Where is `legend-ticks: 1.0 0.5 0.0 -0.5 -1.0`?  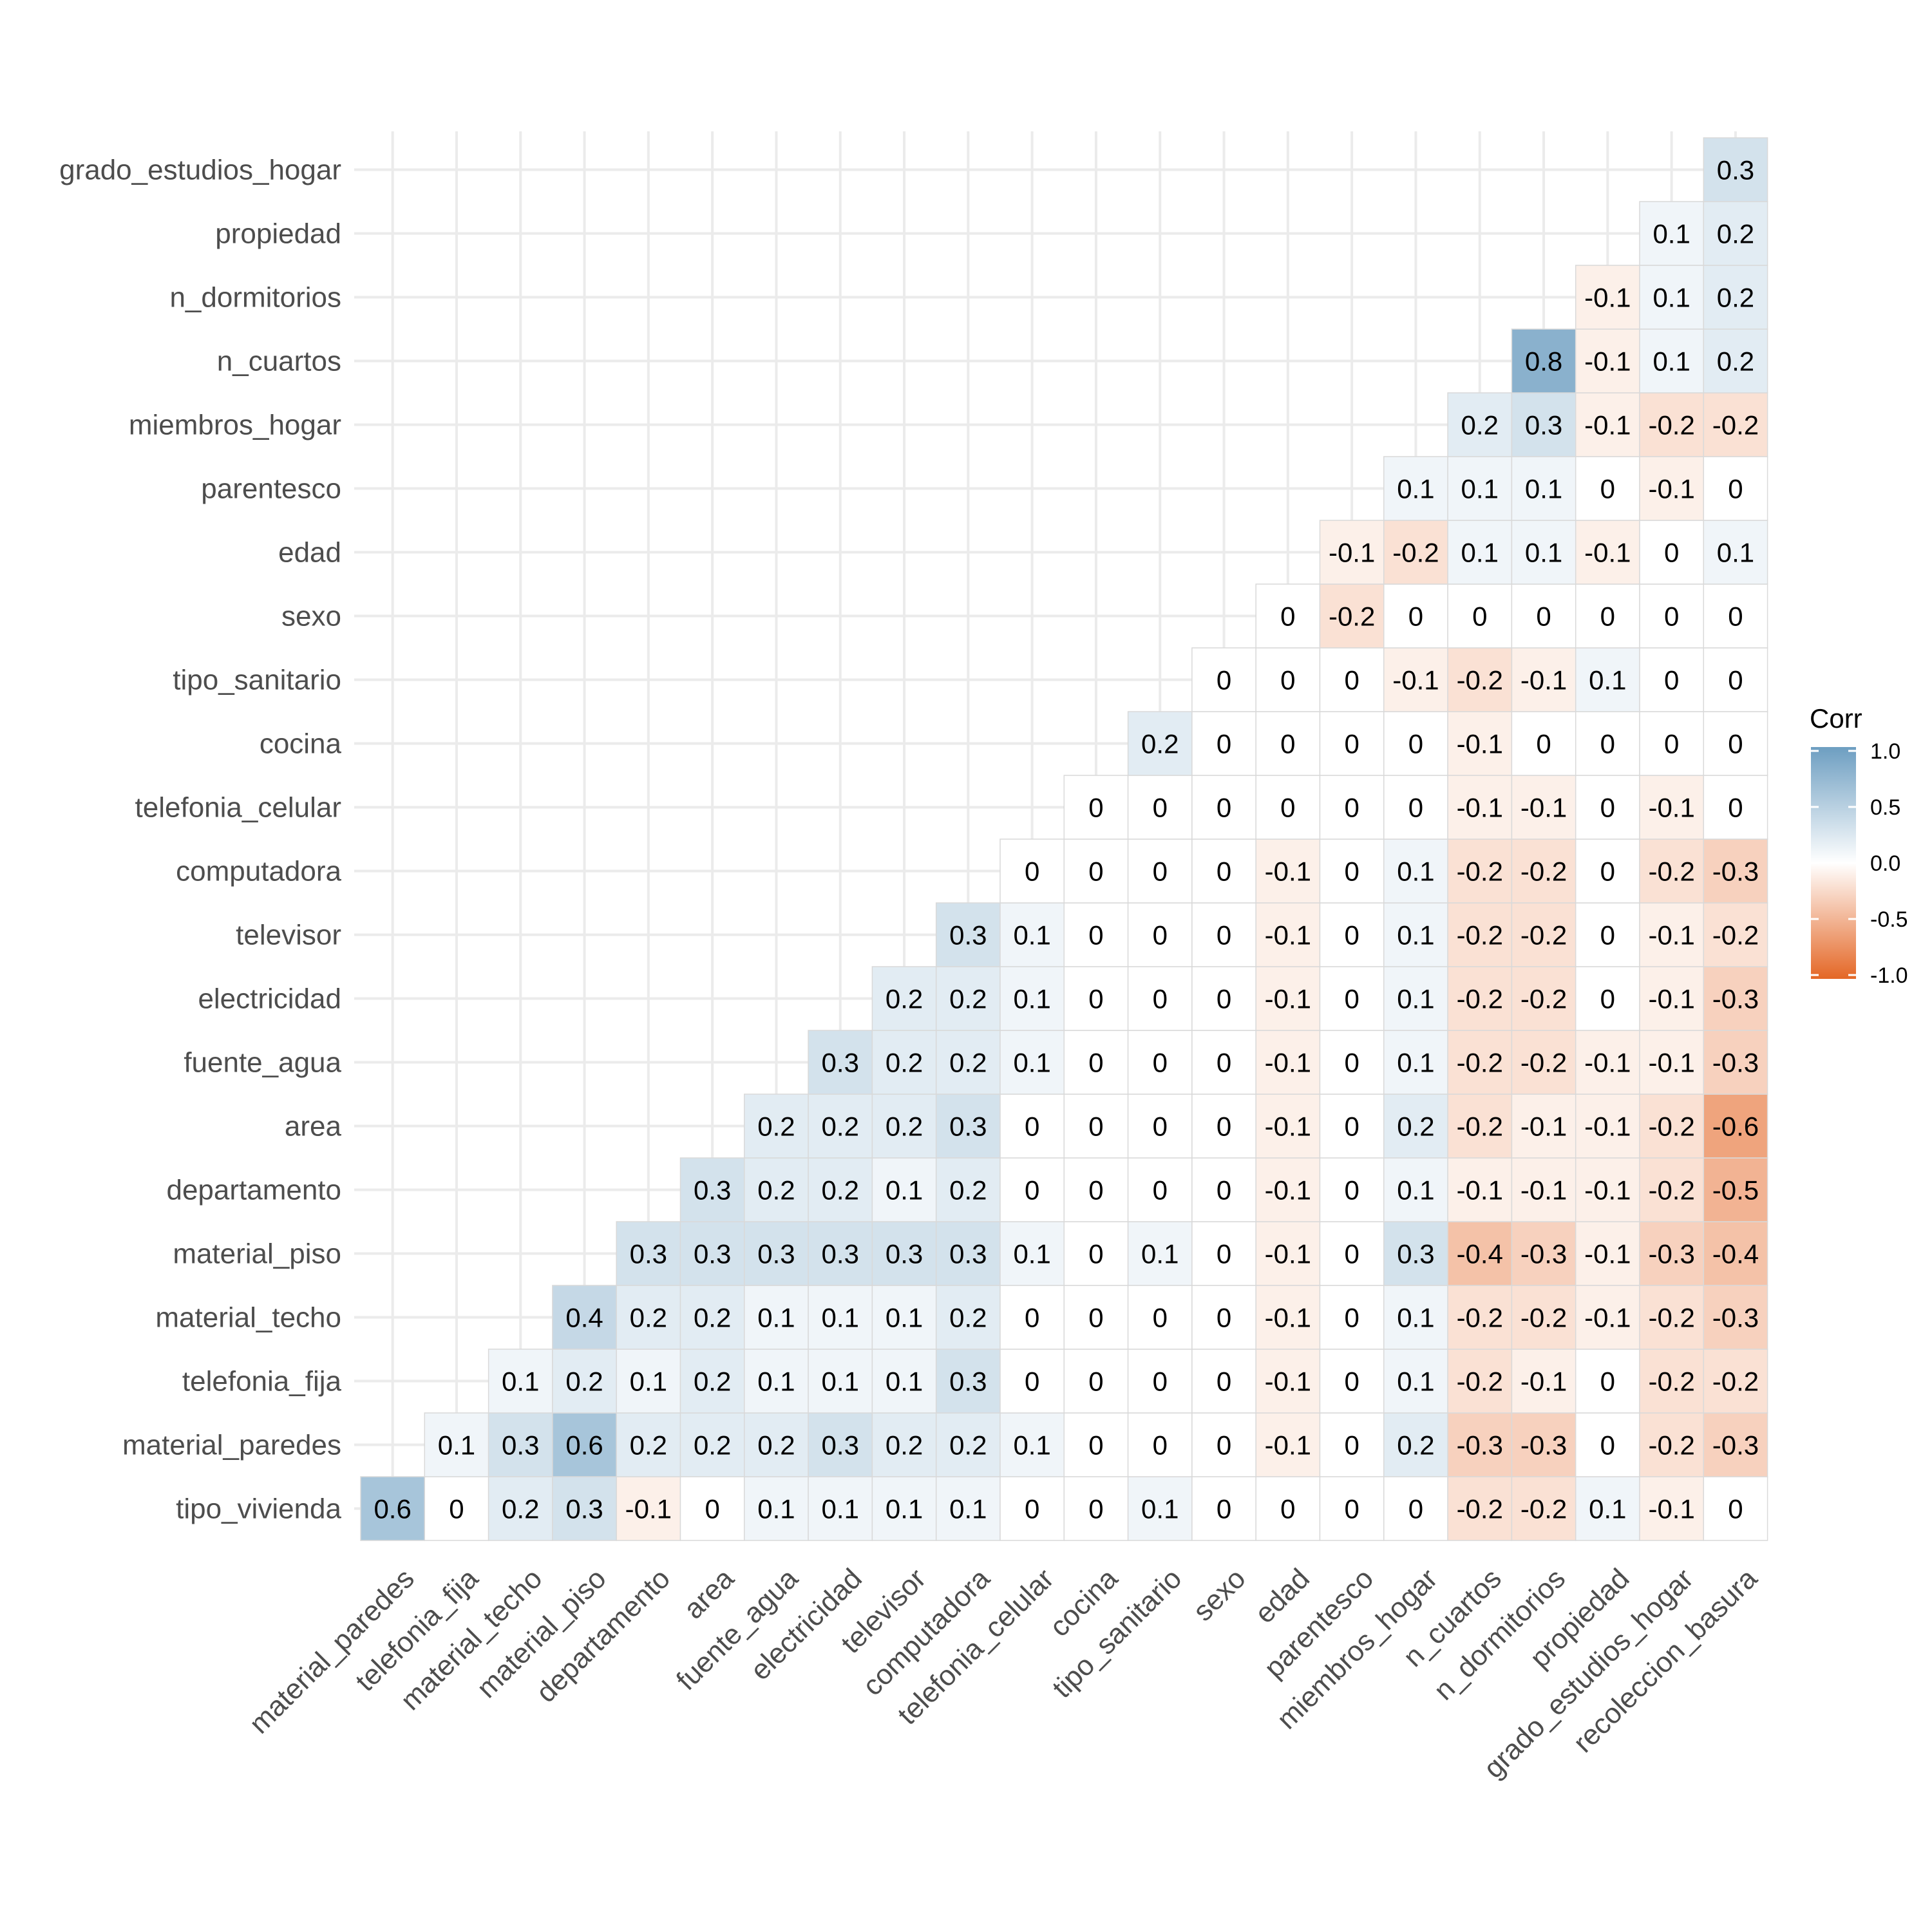 legend-ticks: 1.0 0.5 0.0 -0.5 -1.0 is located at coordinates (1859, 863).